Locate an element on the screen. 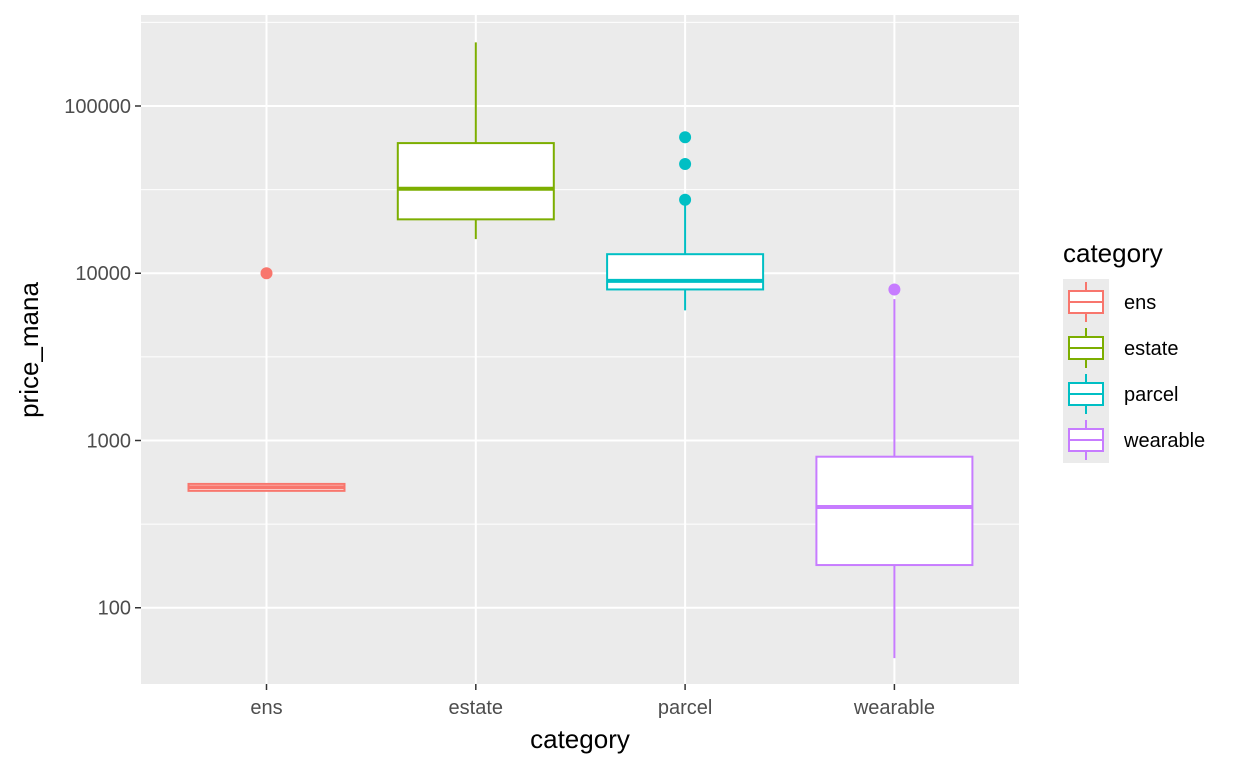 The image size is (1248, 768). box-ens is located at coordinates (266, 379).